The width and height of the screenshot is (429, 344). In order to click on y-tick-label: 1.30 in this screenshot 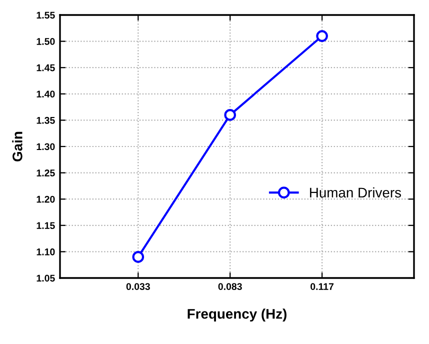, I will do `click(45, 146)`.